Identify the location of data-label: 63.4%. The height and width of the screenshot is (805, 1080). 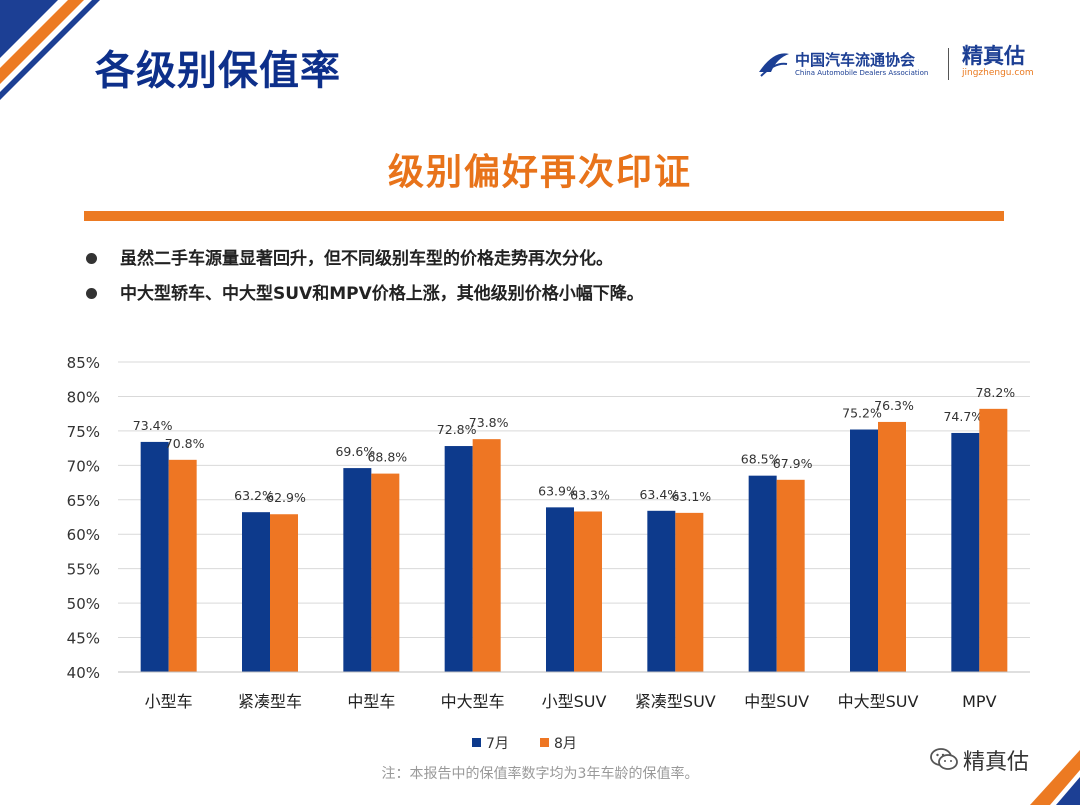
(659, 494).